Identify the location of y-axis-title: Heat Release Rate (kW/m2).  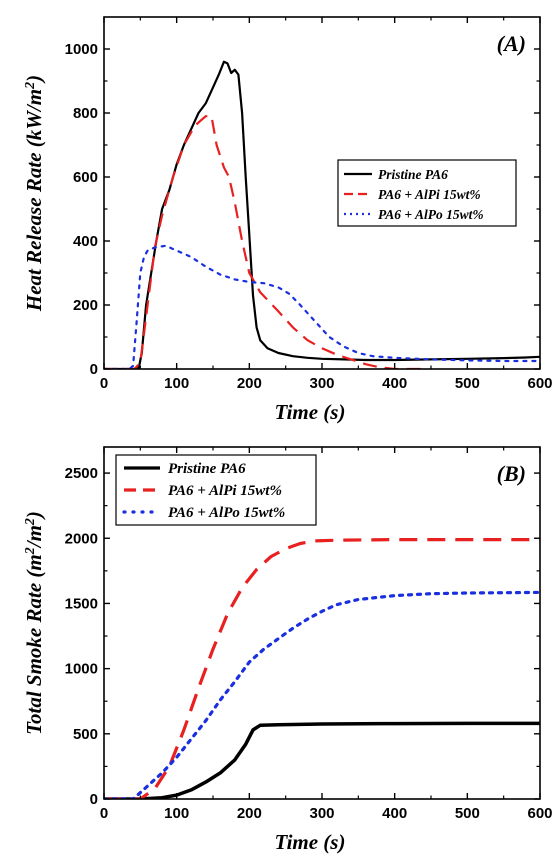
(34, 193).